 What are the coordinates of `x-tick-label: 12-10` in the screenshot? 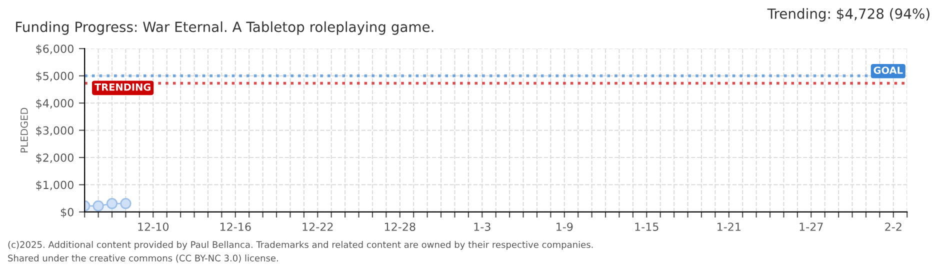 It's located at (153, 226).